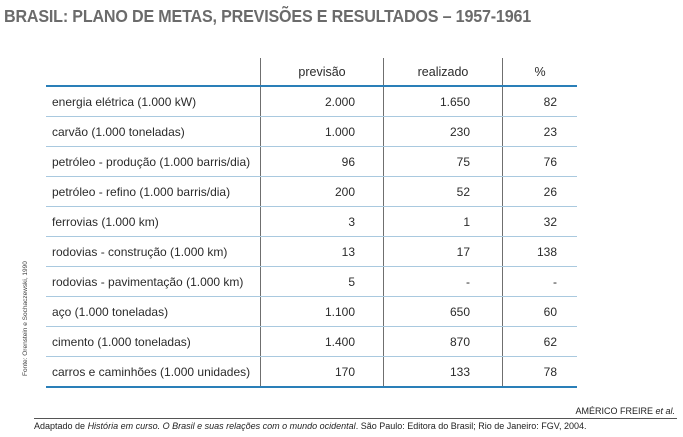 This screenshot has height=437, width=683. What do you see at coordinates (539, 341) in the screenshot?
I see `cell-percent: 62` at bounding box center [539, 341].